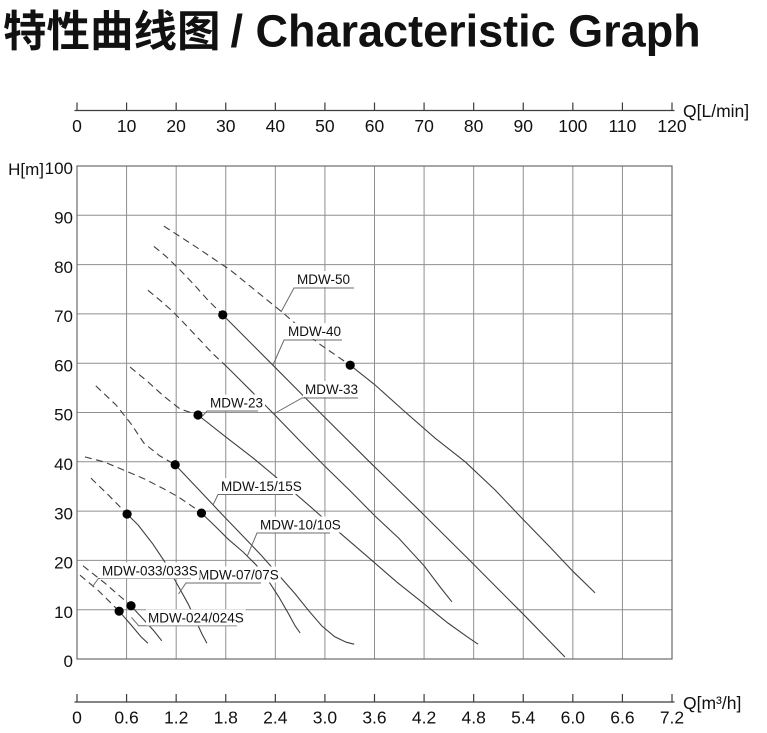 The width and height of the screenshot is (767, 733). What do you see at coordinates (63, 218) in the screenshot?
I see `left-axis-tick-label: 90` at bounding box center [63, 218].